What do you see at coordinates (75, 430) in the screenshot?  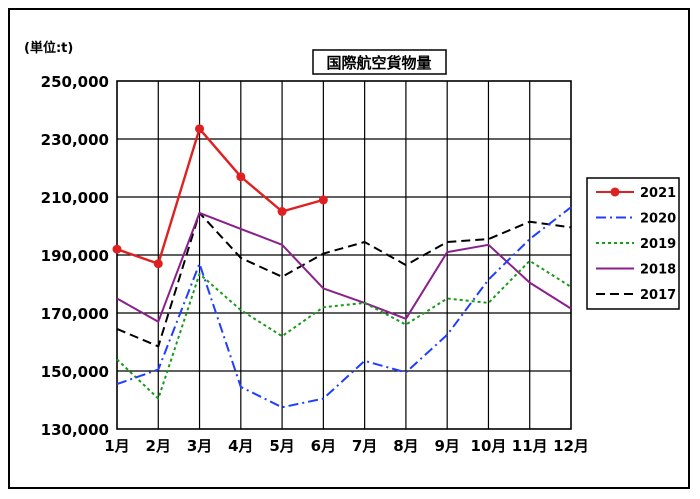 I see `y-tick-label: 130,000` at bounding box center [75, 430].